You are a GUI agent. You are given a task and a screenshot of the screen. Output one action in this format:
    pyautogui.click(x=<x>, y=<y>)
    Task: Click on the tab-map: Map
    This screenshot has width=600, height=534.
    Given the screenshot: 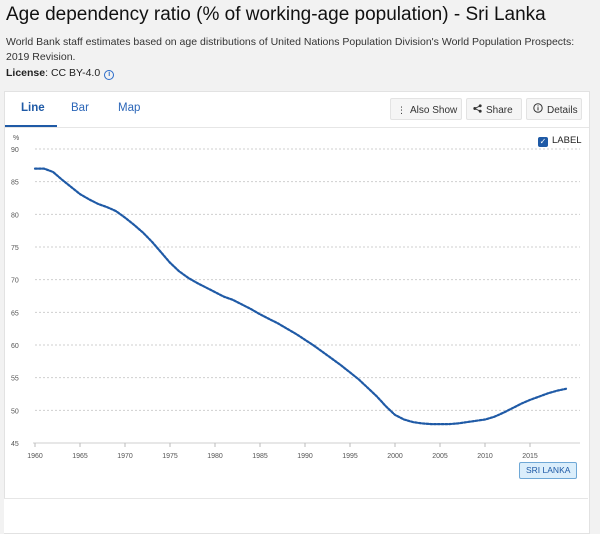 What is the action you would take?
    pyautogui.click(x=129, y=108)
    